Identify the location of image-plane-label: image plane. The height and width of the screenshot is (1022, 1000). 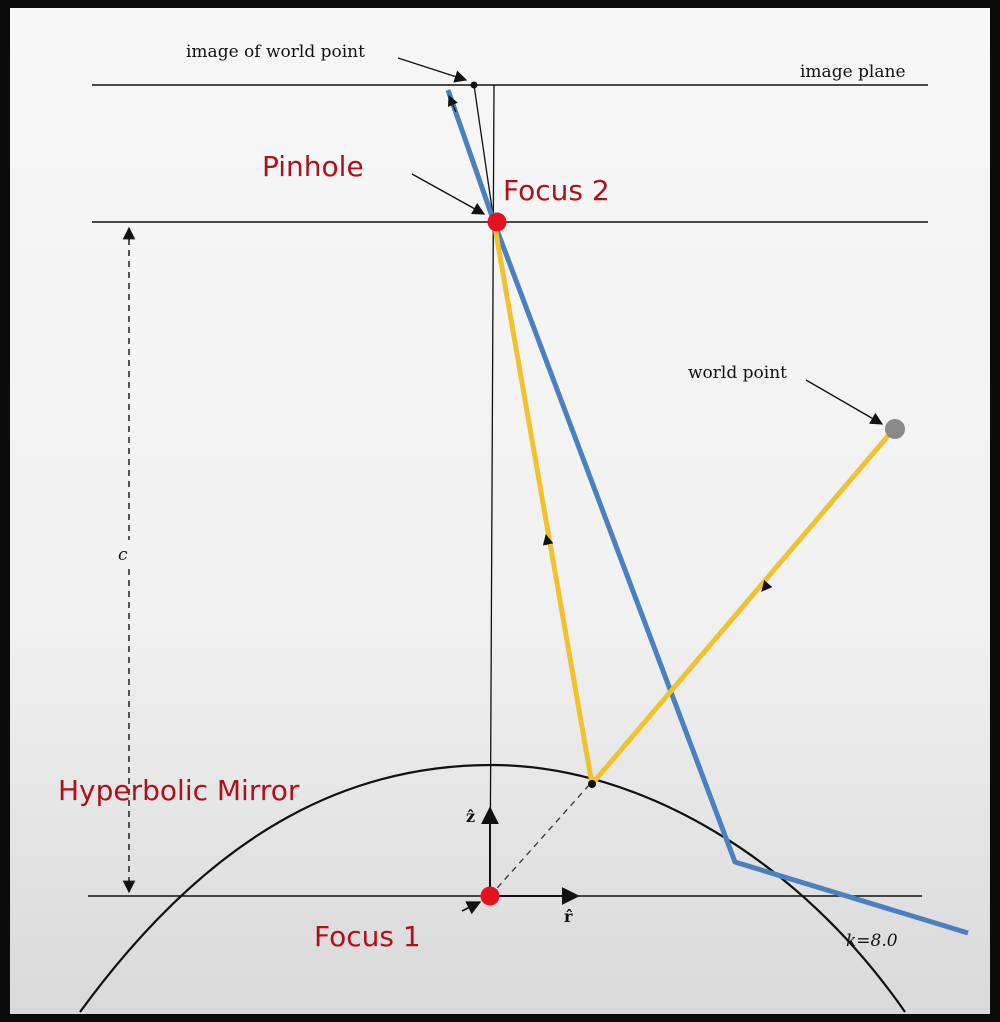
(853, 72).